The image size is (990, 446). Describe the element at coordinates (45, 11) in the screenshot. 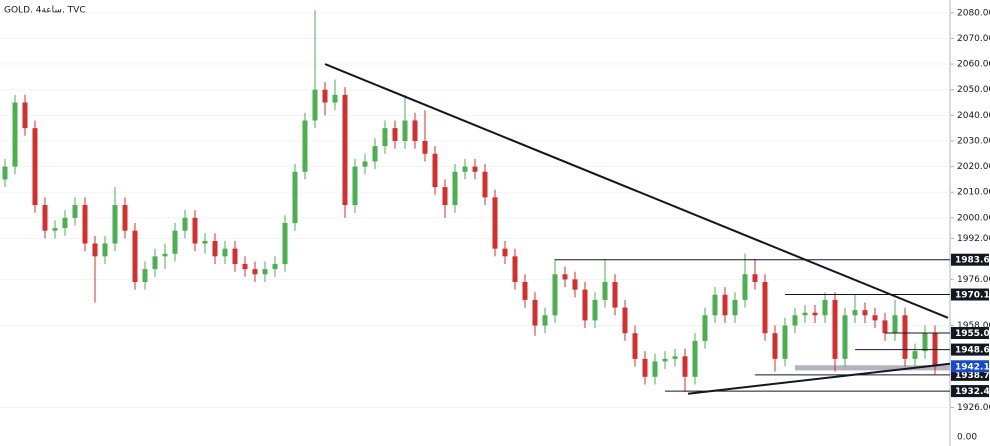

I see `chart-title: GOLD, 4ساعة, TVC` at that location.